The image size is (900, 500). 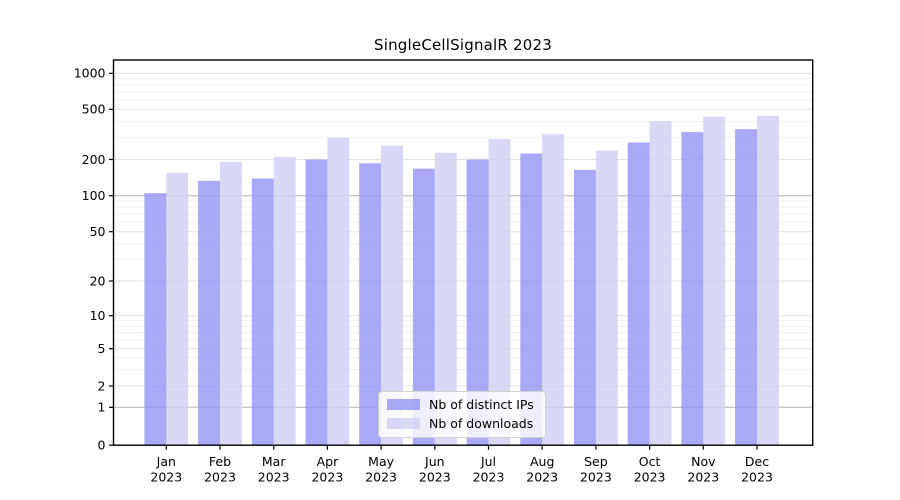 What do you see at coordinates (94, 195) in the screenshot?
I see `svg-text: 100` at bounding box center [94, 195].